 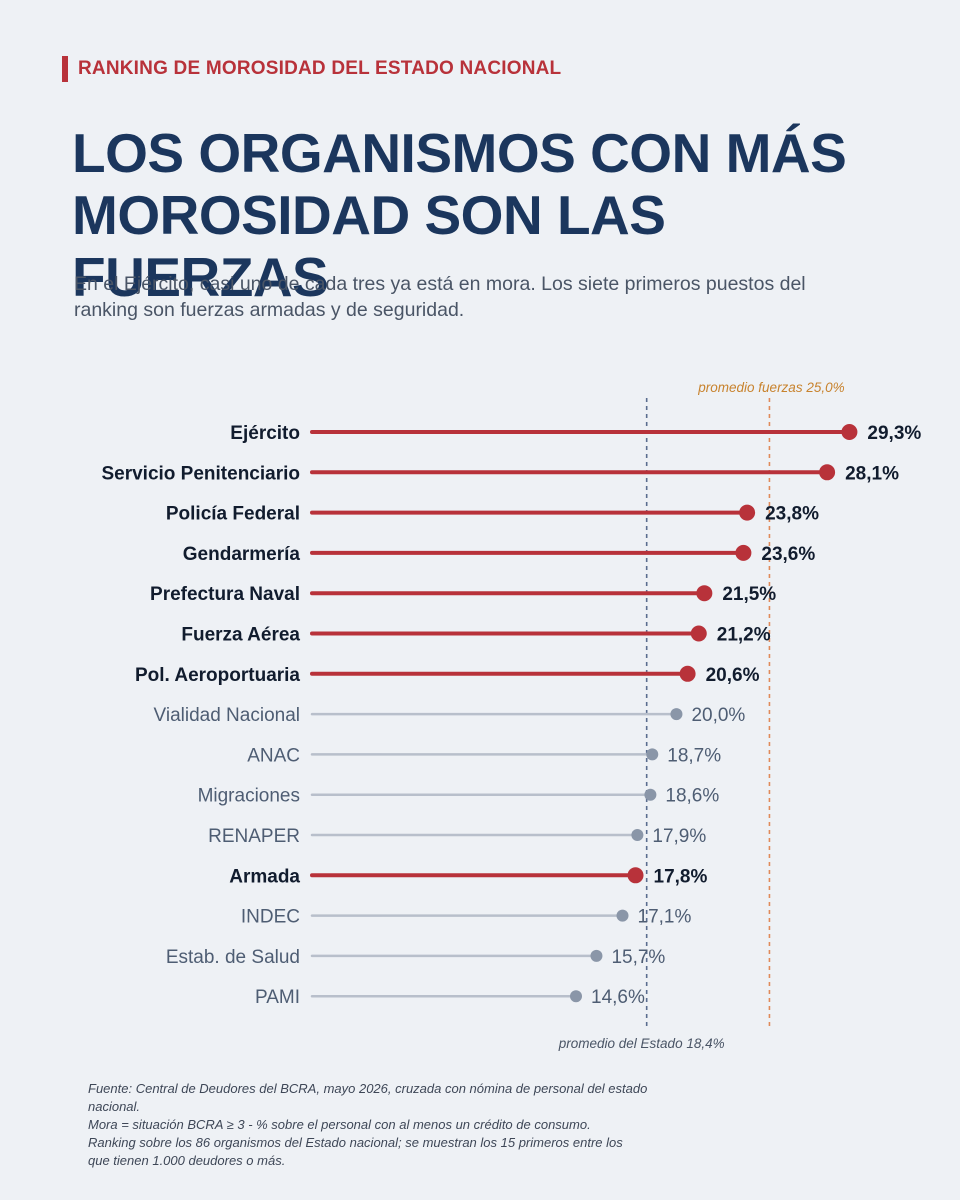 I want to click on category-label: Fuerza Aérea, so click(x=240, y=635).